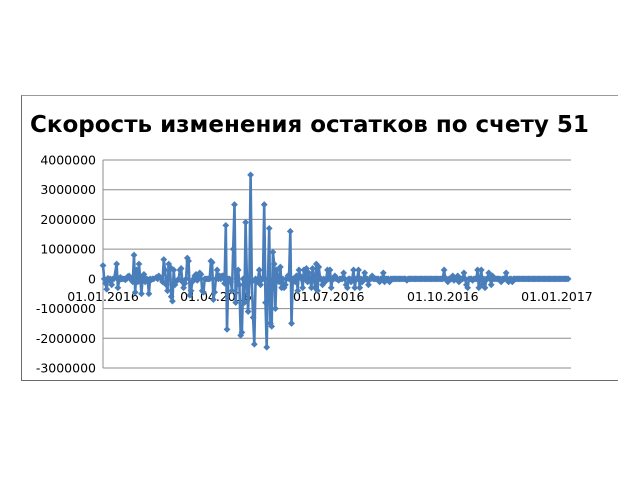  What do you see at coordinates (103, 296) in the screenshot?
I see `x-tick-label: 01.01.2016` at bounding box center [103, 296].